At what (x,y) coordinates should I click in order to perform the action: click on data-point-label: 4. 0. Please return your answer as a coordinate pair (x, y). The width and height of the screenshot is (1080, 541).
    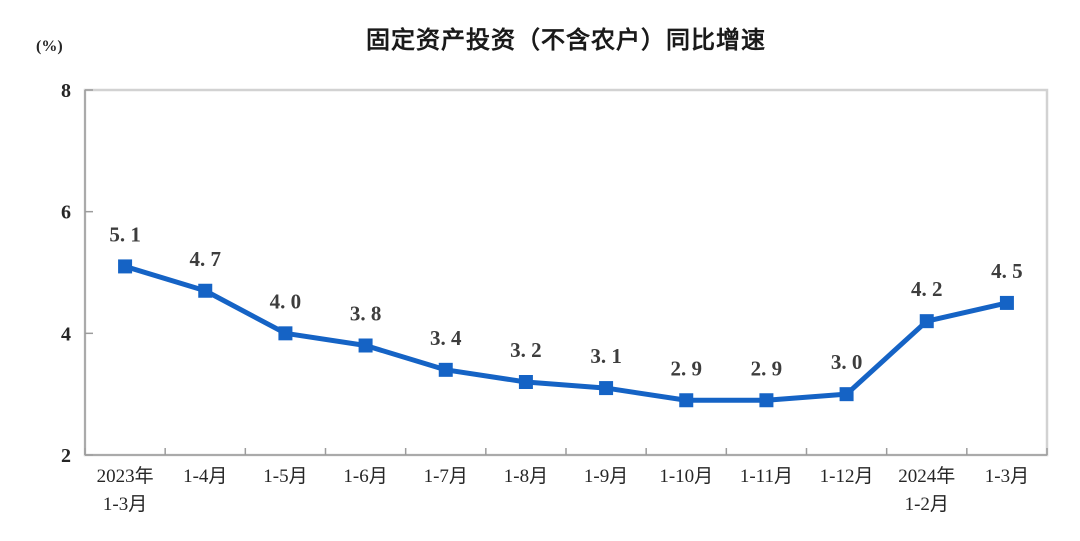
    Looking at the image, I should click on (286, 301).